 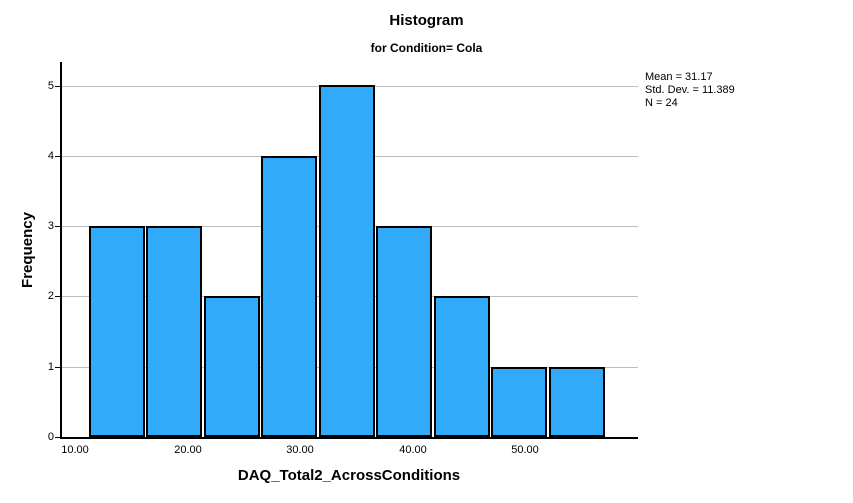 I want to click on x-tick-label-40: 40.00, so click(x=413, y=450).